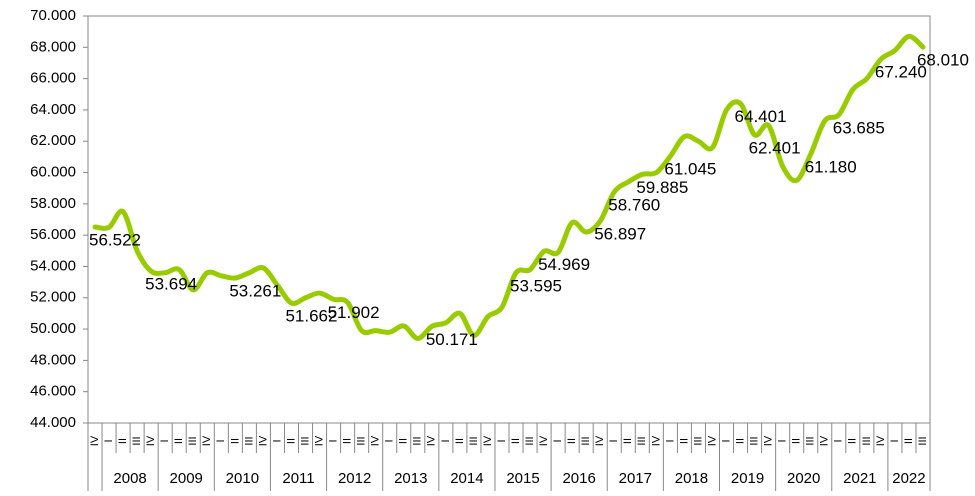  What do you see at coordinates (53, 328) in the screenshot?
I see `y-tick-label: 50.000` at bounding box center [53, 328].